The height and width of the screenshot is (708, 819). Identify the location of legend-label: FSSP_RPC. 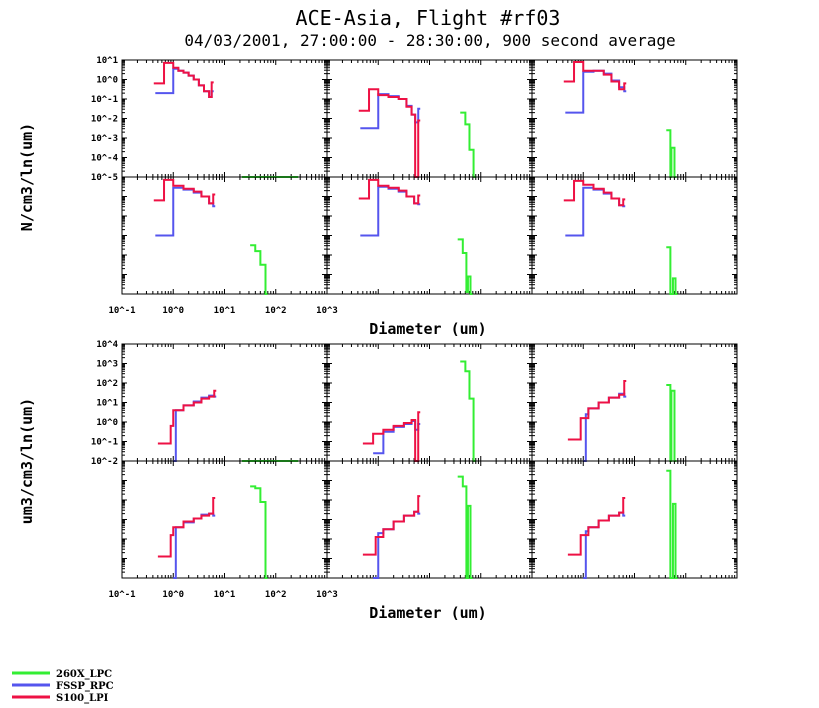
(85, 686).